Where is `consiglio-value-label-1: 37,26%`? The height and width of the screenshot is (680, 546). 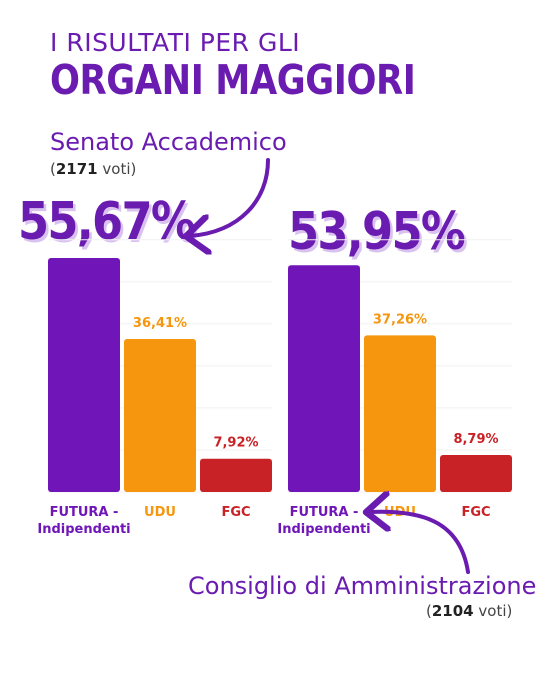 consiglio-value-label-1: 37,26% is located at coordinates (400, 319).